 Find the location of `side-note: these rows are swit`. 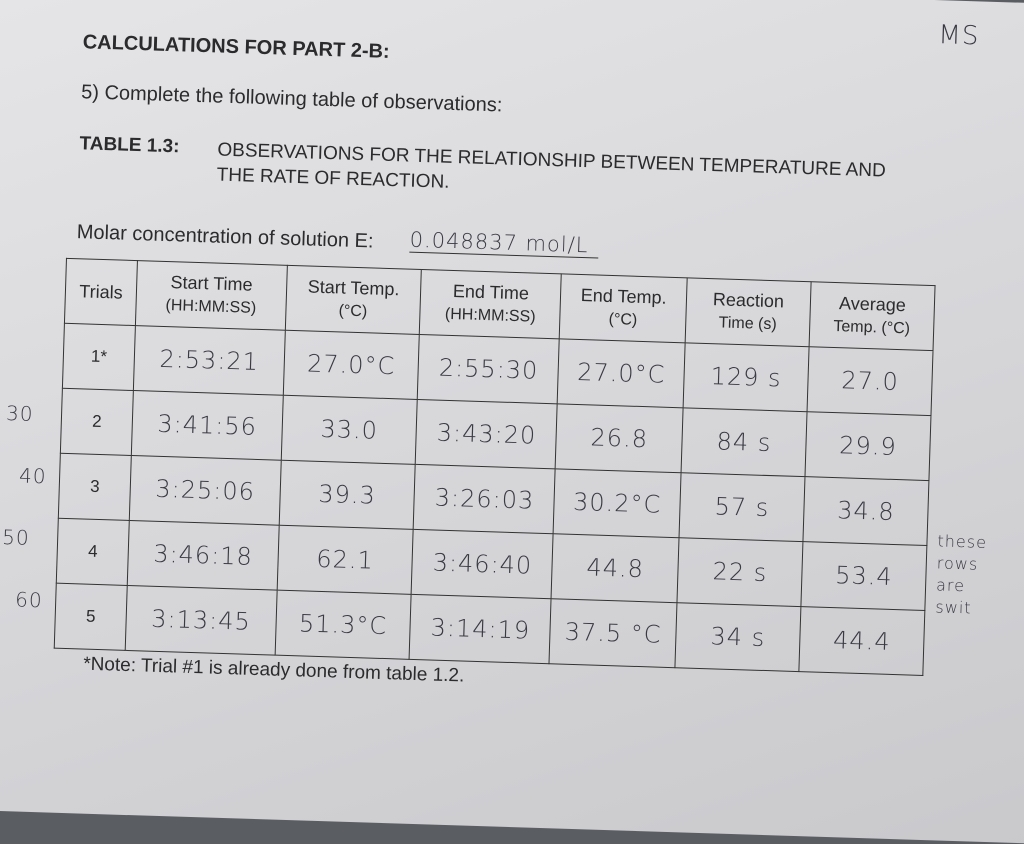

side-note: these rows are swit is located at coordinates (961, 574).